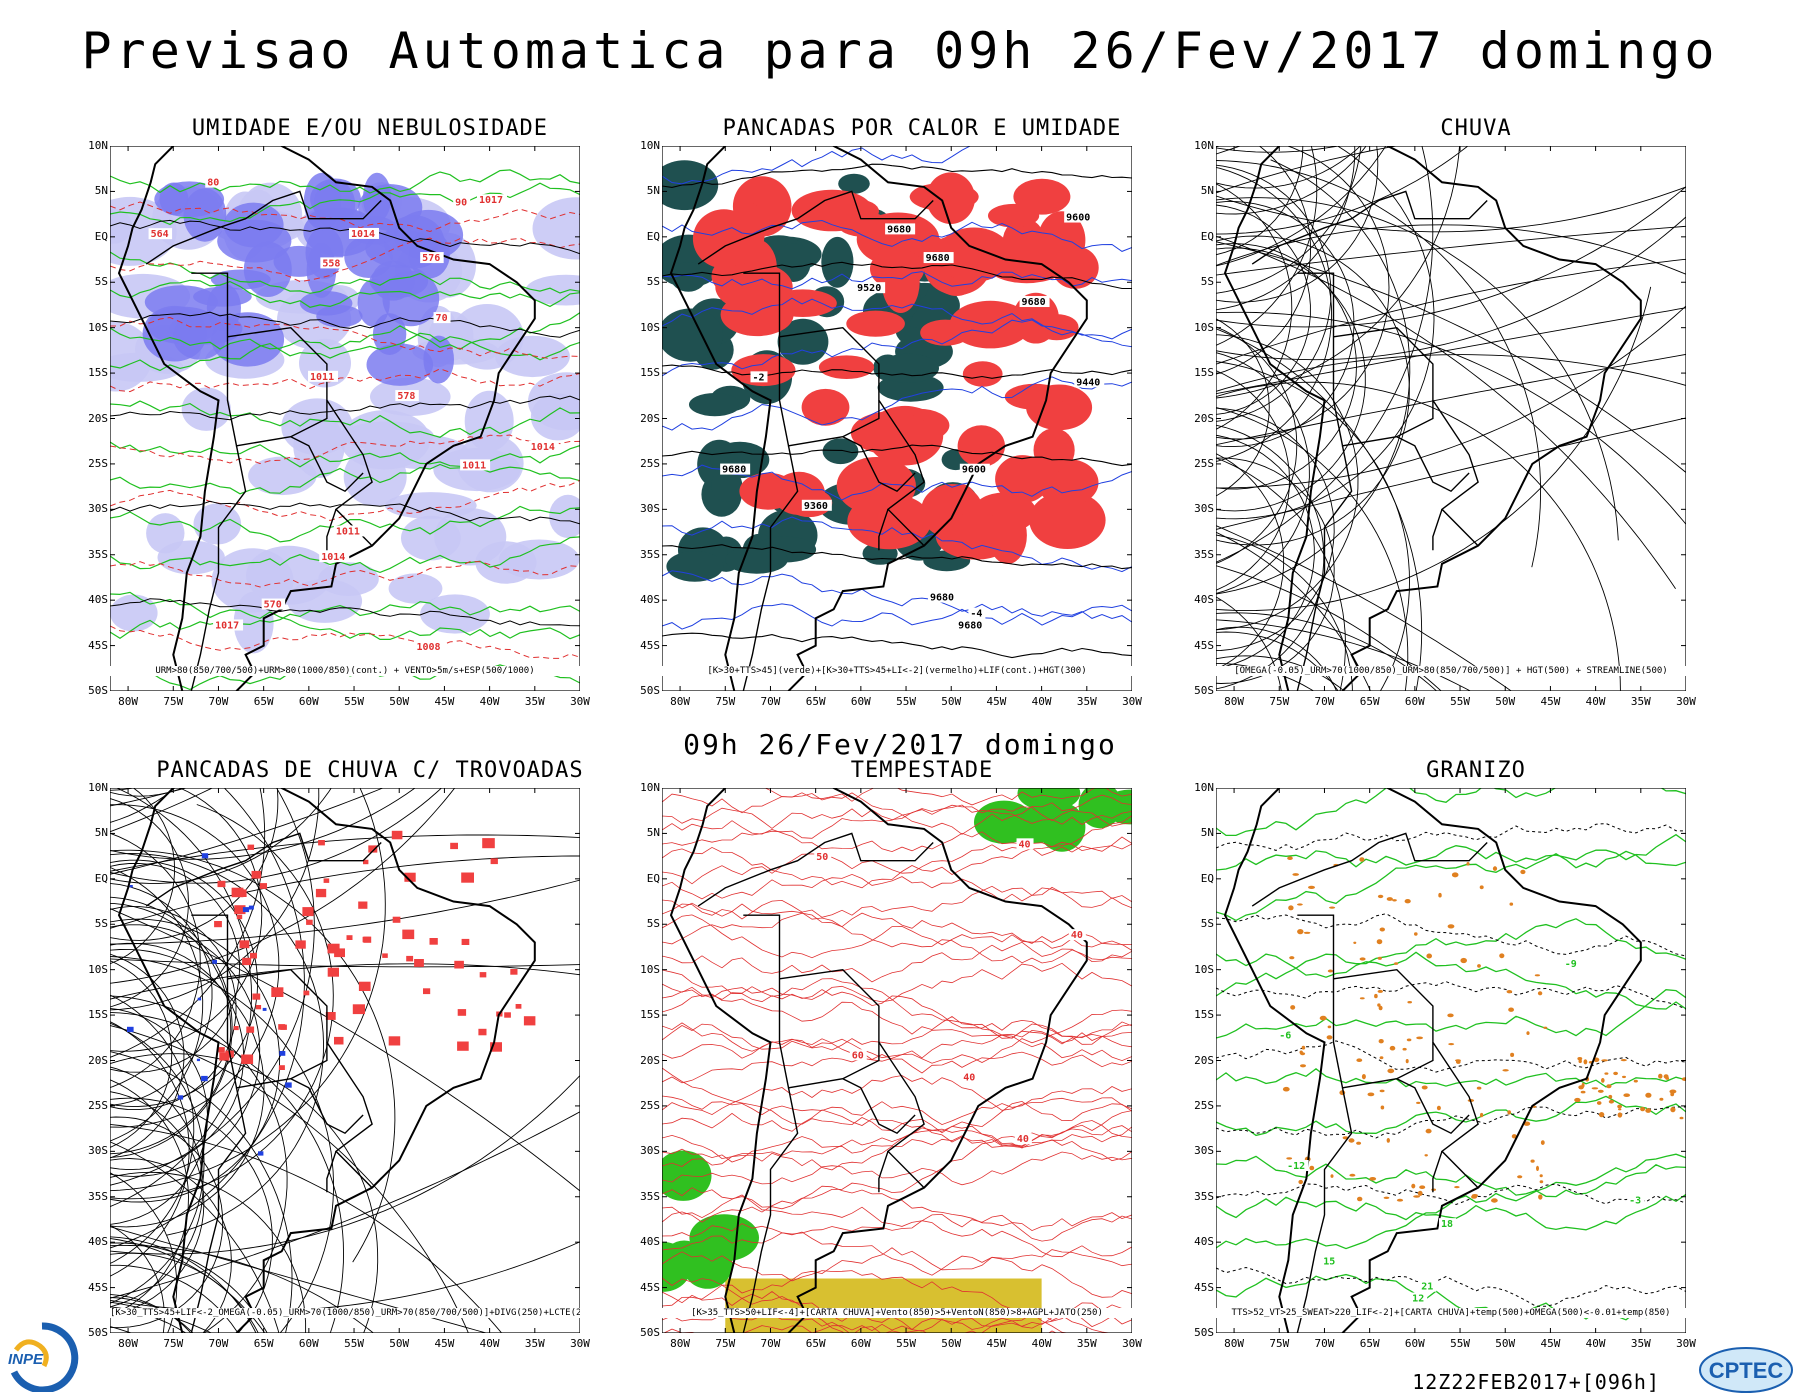  I want to click on divergence-mark, so click(261, 1153).